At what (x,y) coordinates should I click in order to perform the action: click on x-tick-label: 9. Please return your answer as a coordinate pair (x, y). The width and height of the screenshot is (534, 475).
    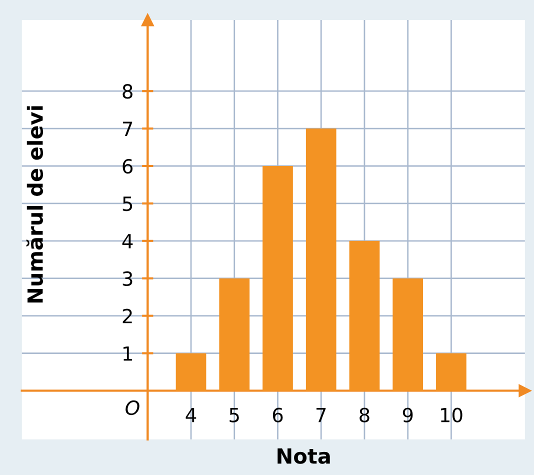
    Looking at the image, I should click on (407, 415).